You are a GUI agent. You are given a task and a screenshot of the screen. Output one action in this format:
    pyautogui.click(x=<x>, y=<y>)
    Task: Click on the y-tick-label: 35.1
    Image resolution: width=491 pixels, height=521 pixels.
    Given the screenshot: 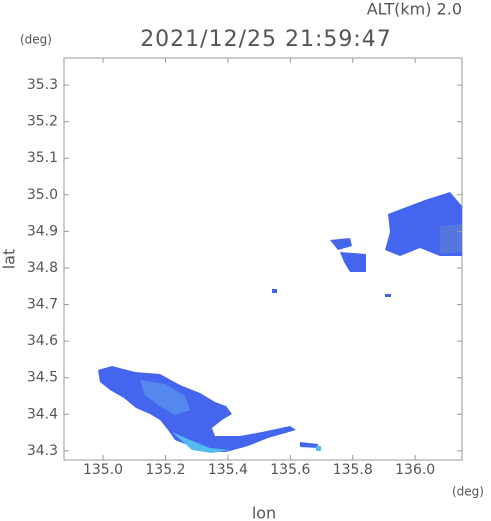 What is the action you would take?
    pyautogui.click(x=42, y=158)
    